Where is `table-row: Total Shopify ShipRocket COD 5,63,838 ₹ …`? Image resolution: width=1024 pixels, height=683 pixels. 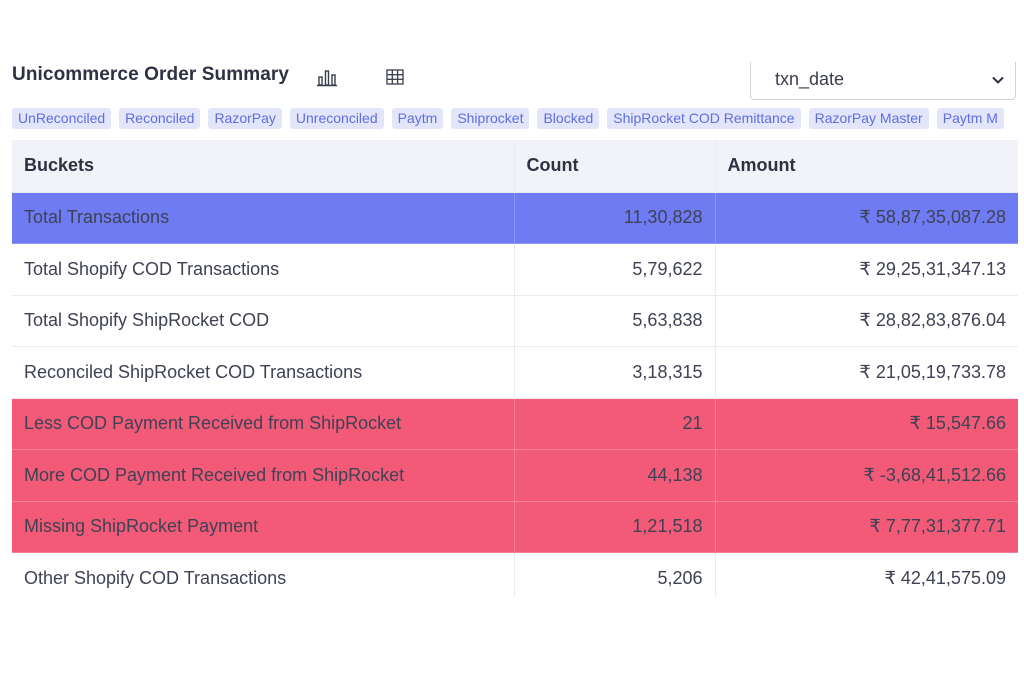 table-row: Total Shopify ShipRocket COD 5,63,838 ₹ … is located at coordinates (515, 321).